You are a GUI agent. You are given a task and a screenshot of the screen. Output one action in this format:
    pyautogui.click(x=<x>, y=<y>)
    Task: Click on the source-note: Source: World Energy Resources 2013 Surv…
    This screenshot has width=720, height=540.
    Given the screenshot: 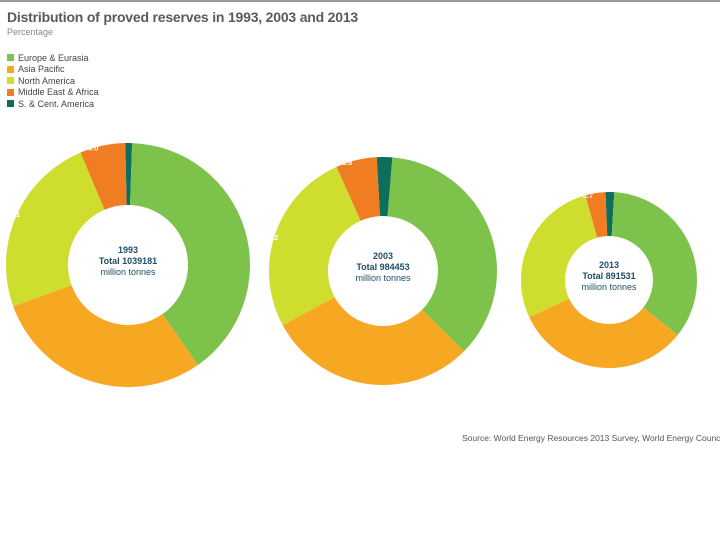 What is the action you would take?
    pyautogui.click(x=591, y=438)
    